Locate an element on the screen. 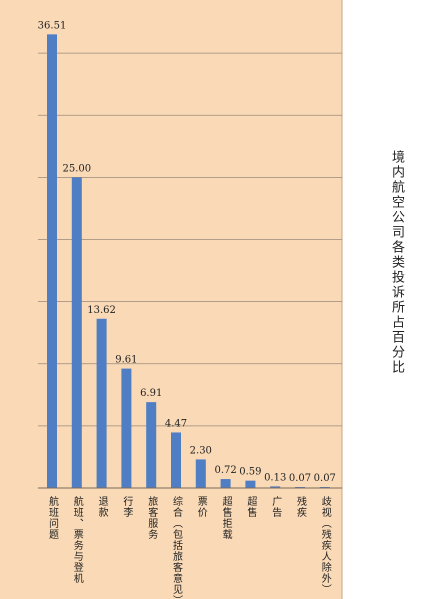 The width and height of the screenshot is (439, 599). data-label: 0.72 is located at coordinates (225, 470).